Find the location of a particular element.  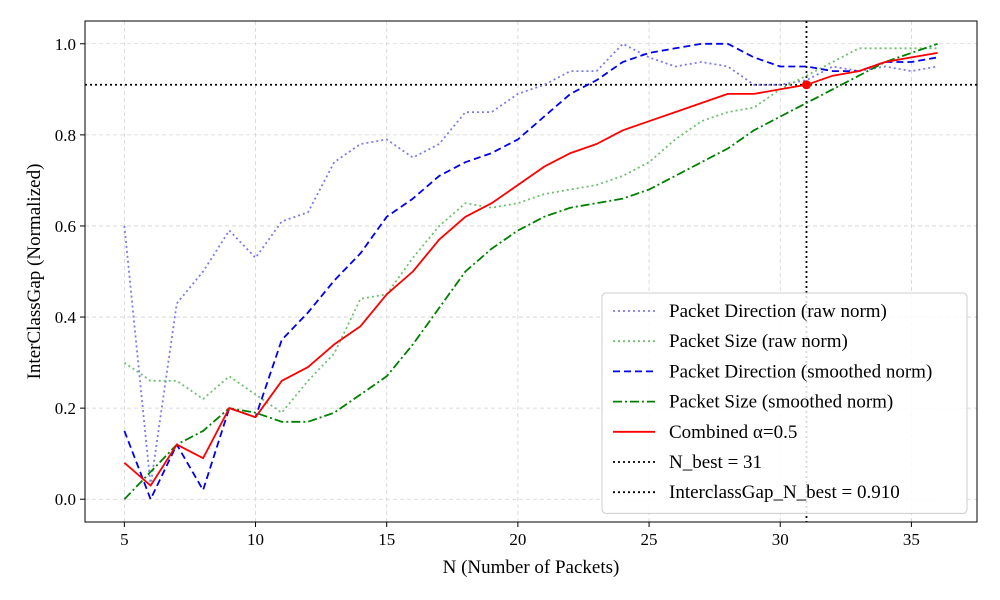

x-tick-label: 20 is located at coordinates (517, 539).